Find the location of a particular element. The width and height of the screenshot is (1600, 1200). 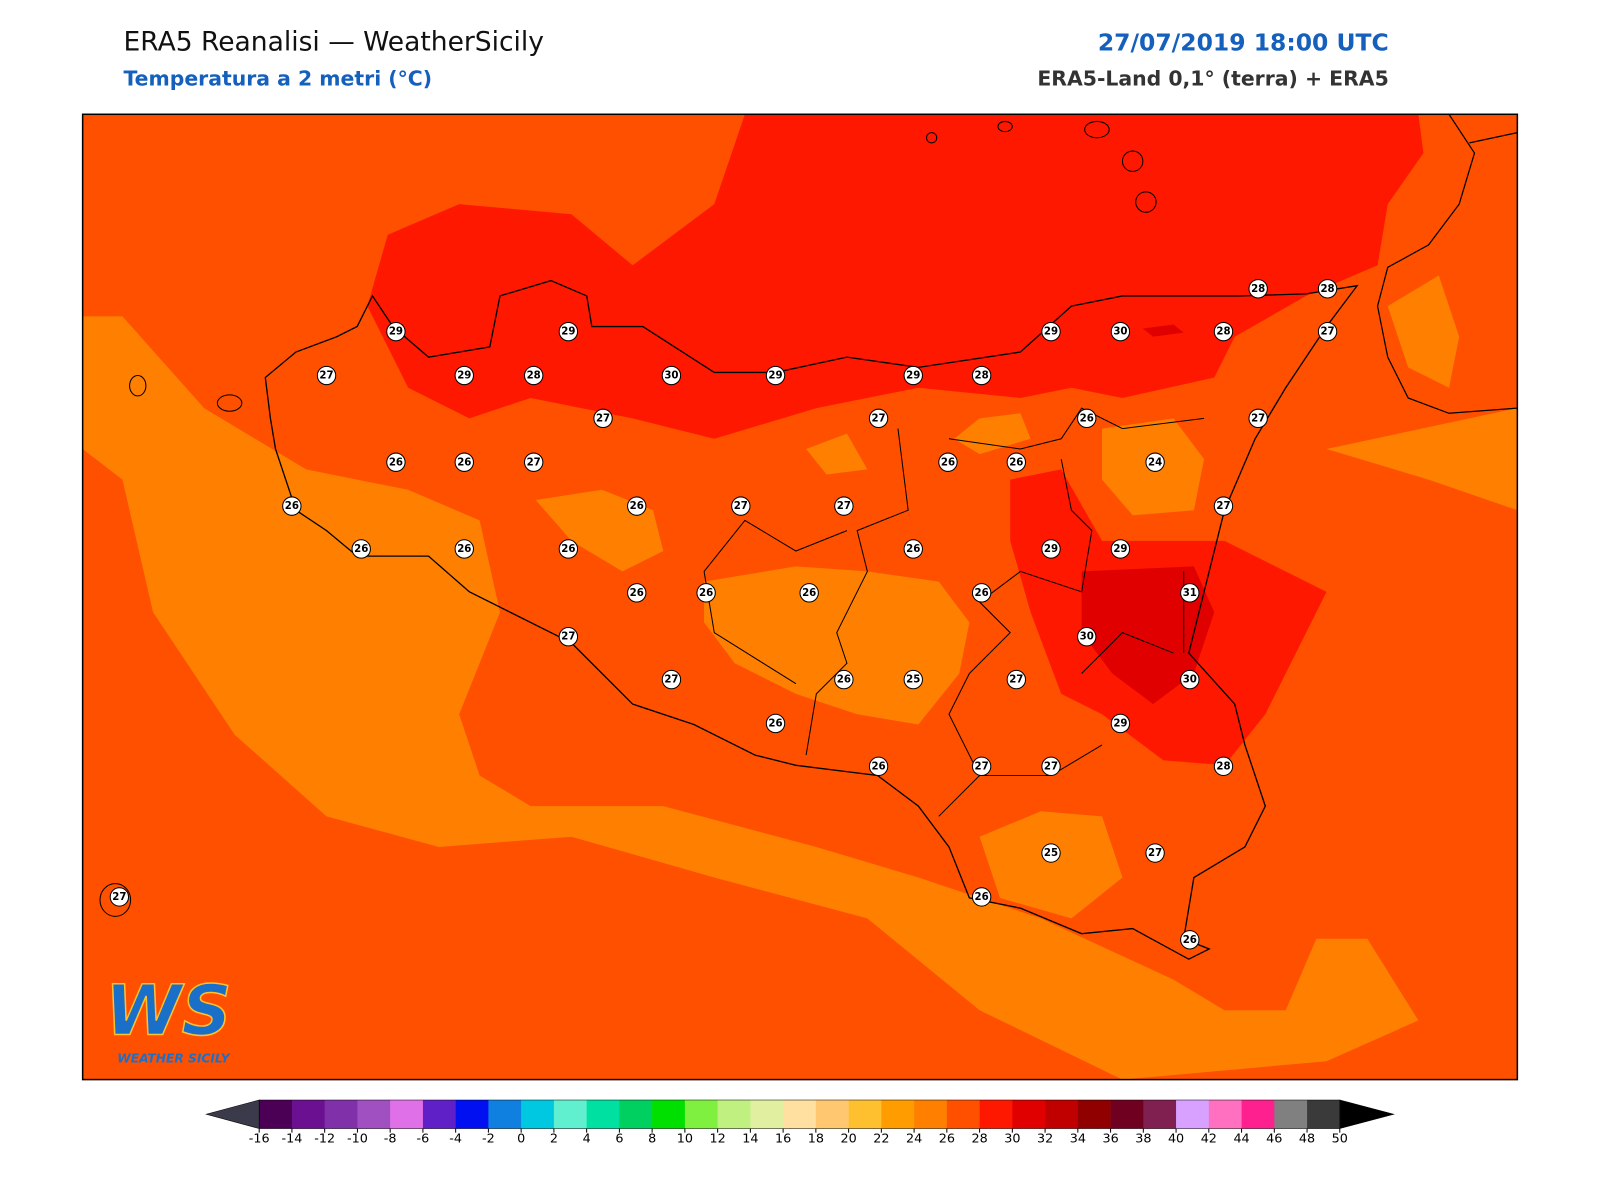

colorbar-tick-label: 12 is located at coordinates (718, 1138).